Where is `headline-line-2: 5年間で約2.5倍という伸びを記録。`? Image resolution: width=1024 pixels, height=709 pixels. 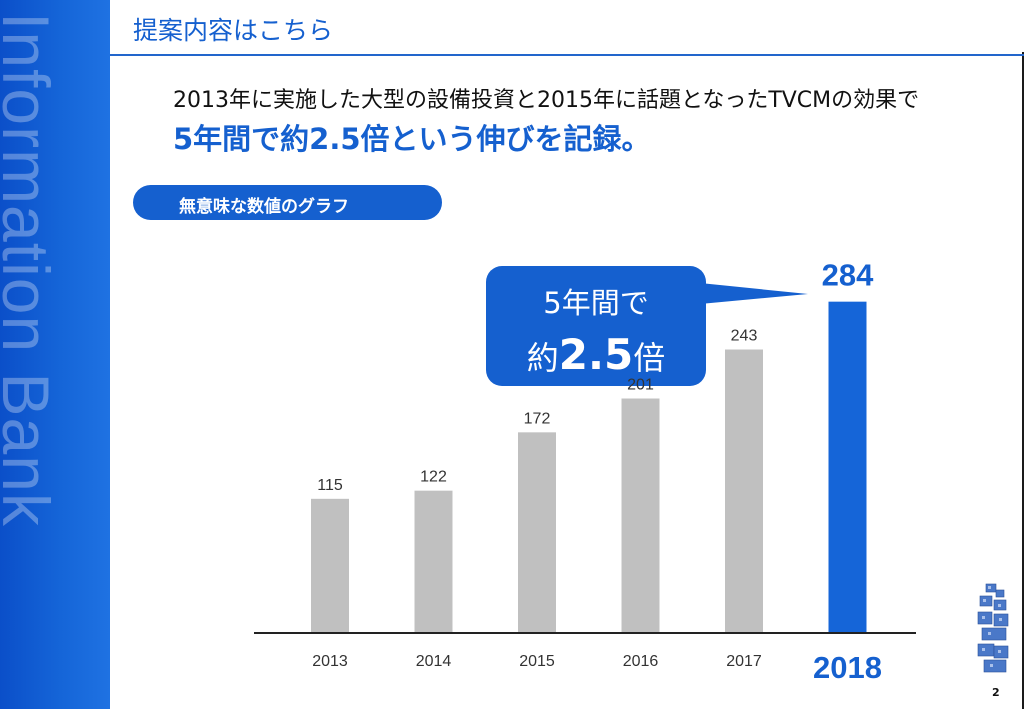
headline-line-2: 5年間で約2.5倍という伸びを記録。 is located at coordinates (412, 139).